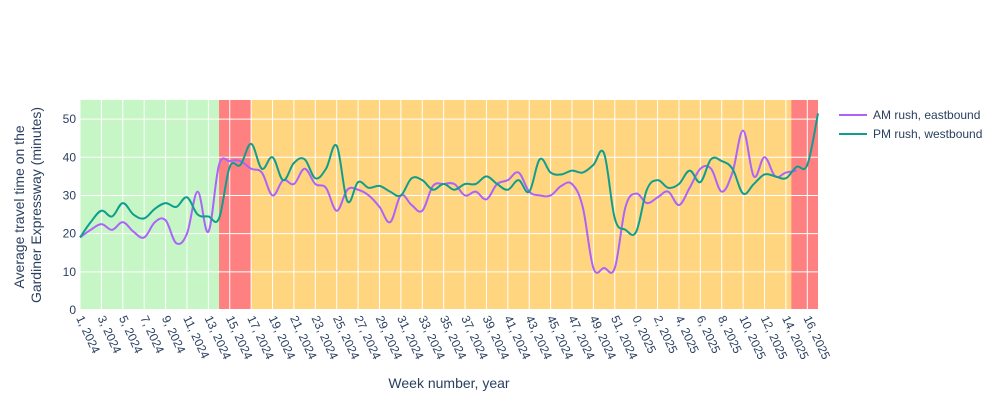  I want to click on x-axis-title: Week number, year, so click(448, 383).